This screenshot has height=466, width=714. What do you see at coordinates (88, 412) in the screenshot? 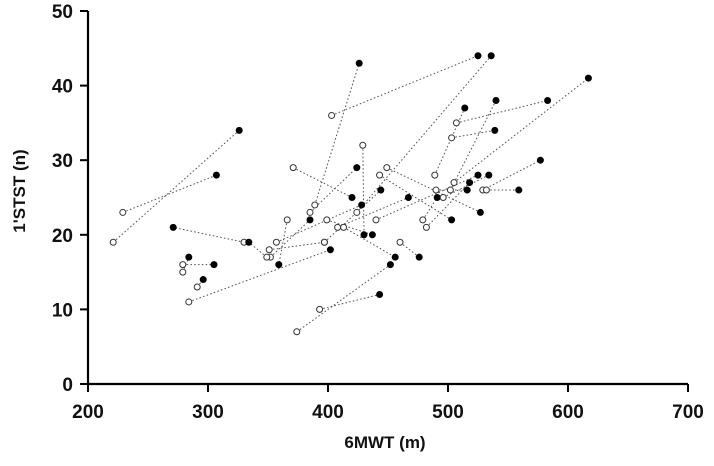
I see `x-tick-label: 200` at bounding box center [88, 412].